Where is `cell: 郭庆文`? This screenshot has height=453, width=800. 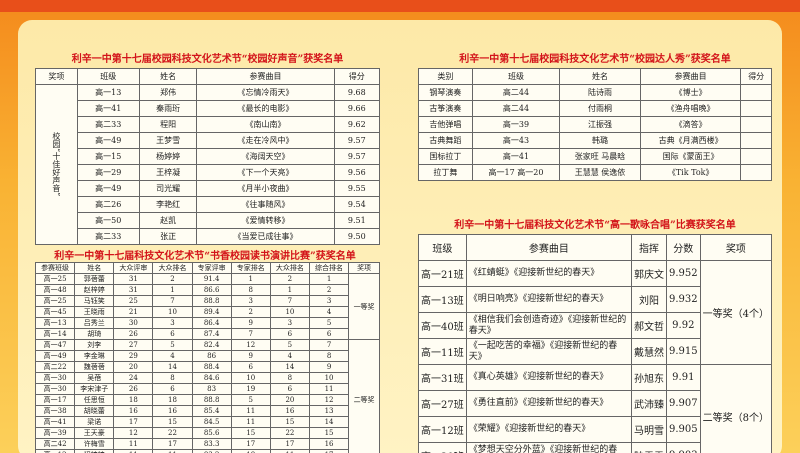 cell: 郭庆文 is located at coordinates (648, 273).